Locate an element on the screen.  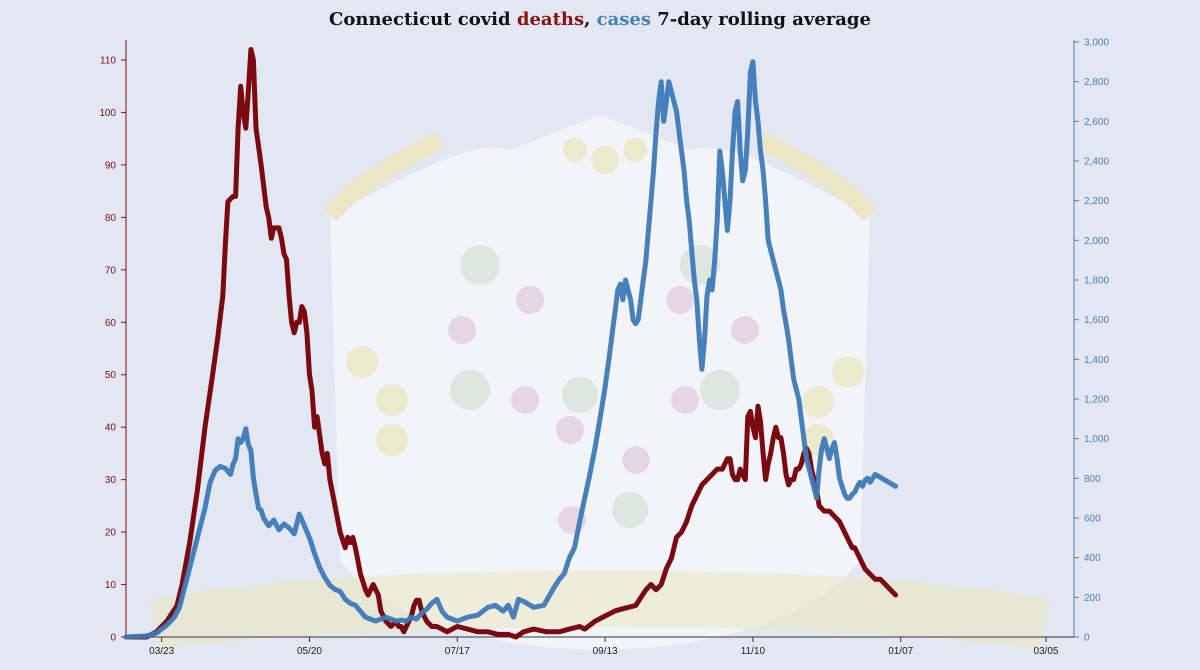
title-prefix: Connecticut covid is located at coordinates (423, 19).